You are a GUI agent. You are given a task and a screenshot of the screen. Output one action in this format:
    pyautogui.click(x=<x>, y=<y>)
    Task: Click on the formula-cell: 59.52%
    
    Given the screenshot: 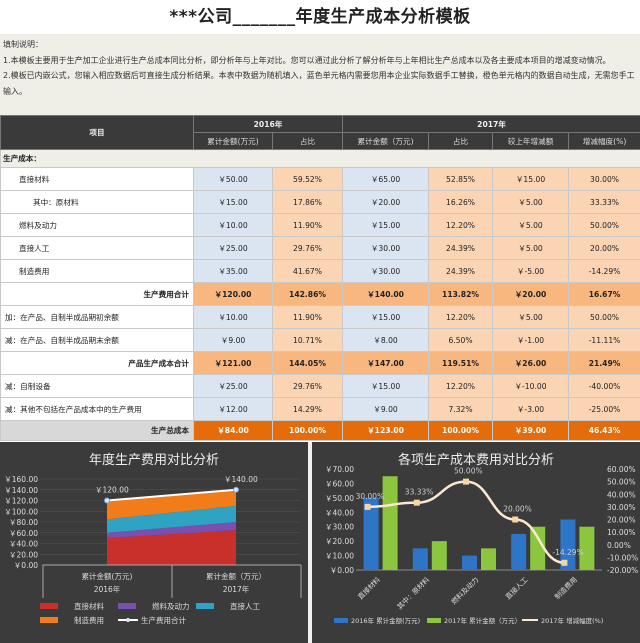 What is the action you would take?
    pyautogui.click(x=307, y=179)
    